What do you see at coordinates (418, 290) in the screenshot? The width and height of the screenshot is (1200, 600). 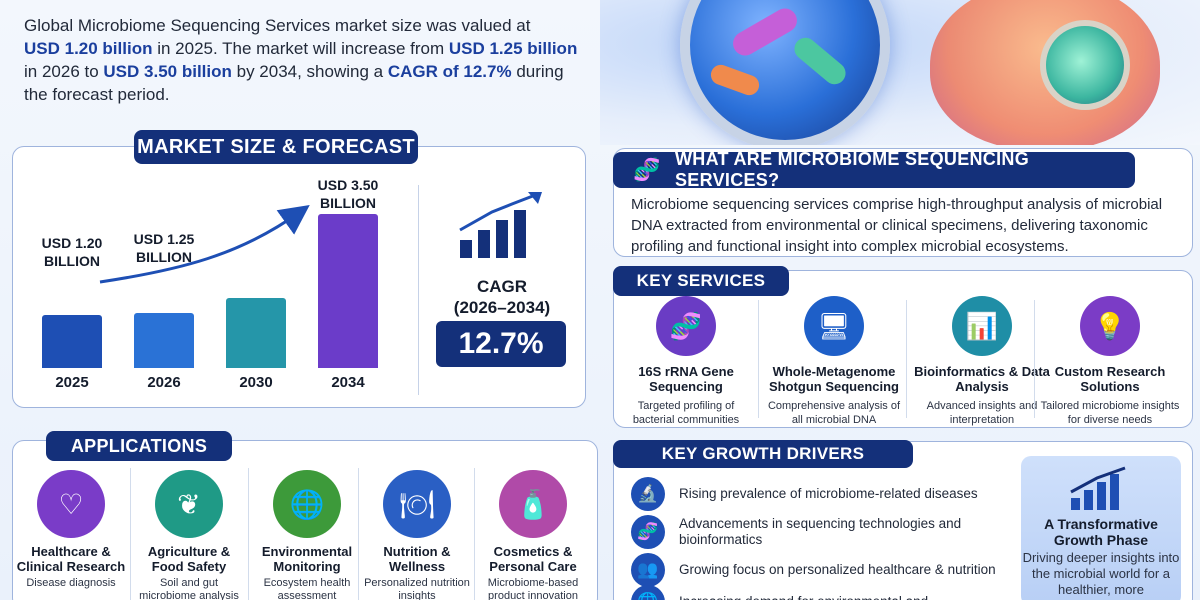 I see `market-divider` at bounding box center [418, 290].